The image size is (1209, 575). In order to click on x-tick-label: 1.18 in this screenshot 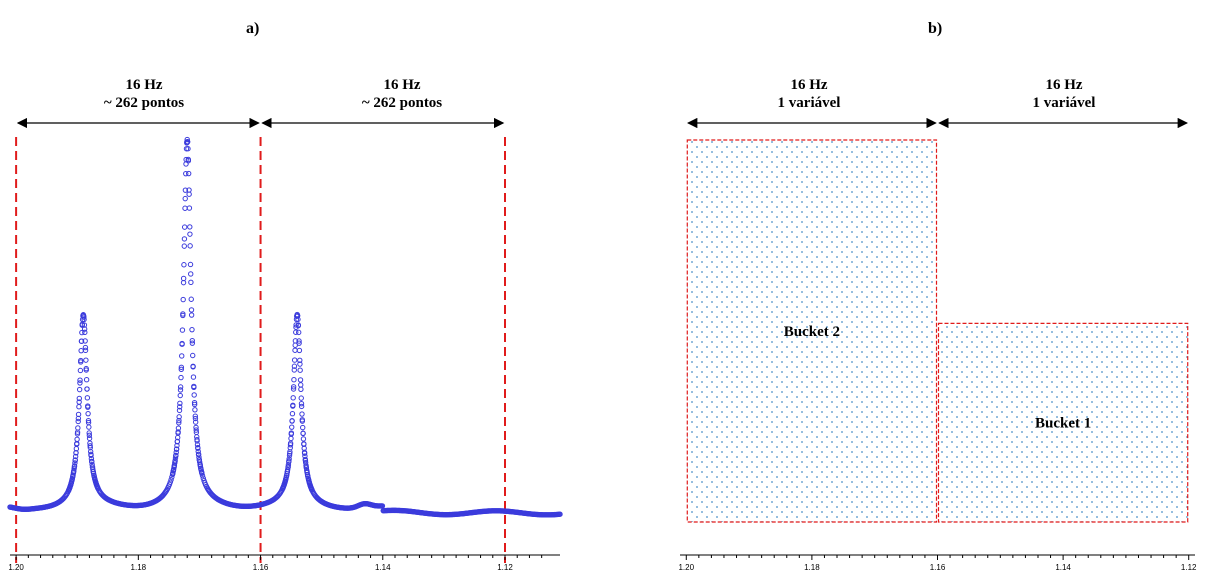, I will do `click(139, 567)`.